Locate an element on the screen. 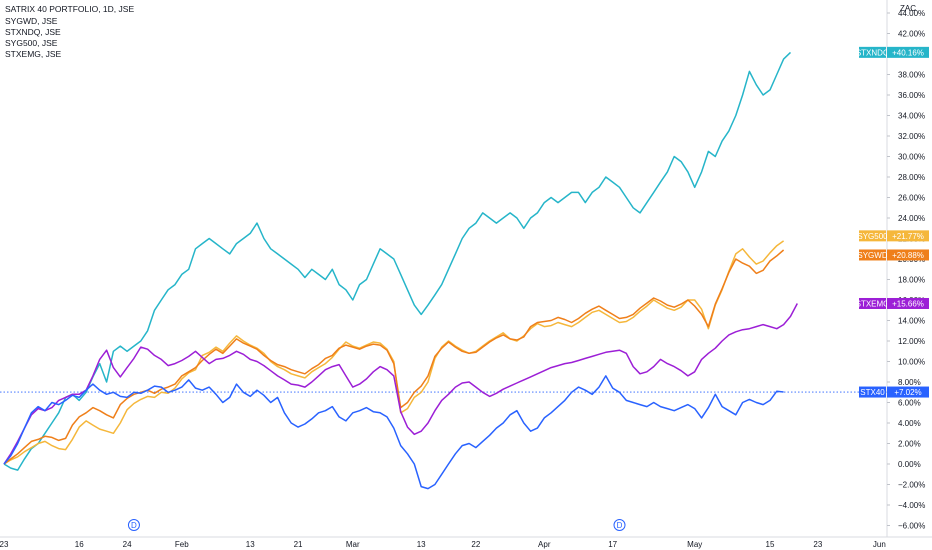 The width and height of the screenshot is (932, 550). y-tick-label: 12.00% is located at coordinates (911, 341).